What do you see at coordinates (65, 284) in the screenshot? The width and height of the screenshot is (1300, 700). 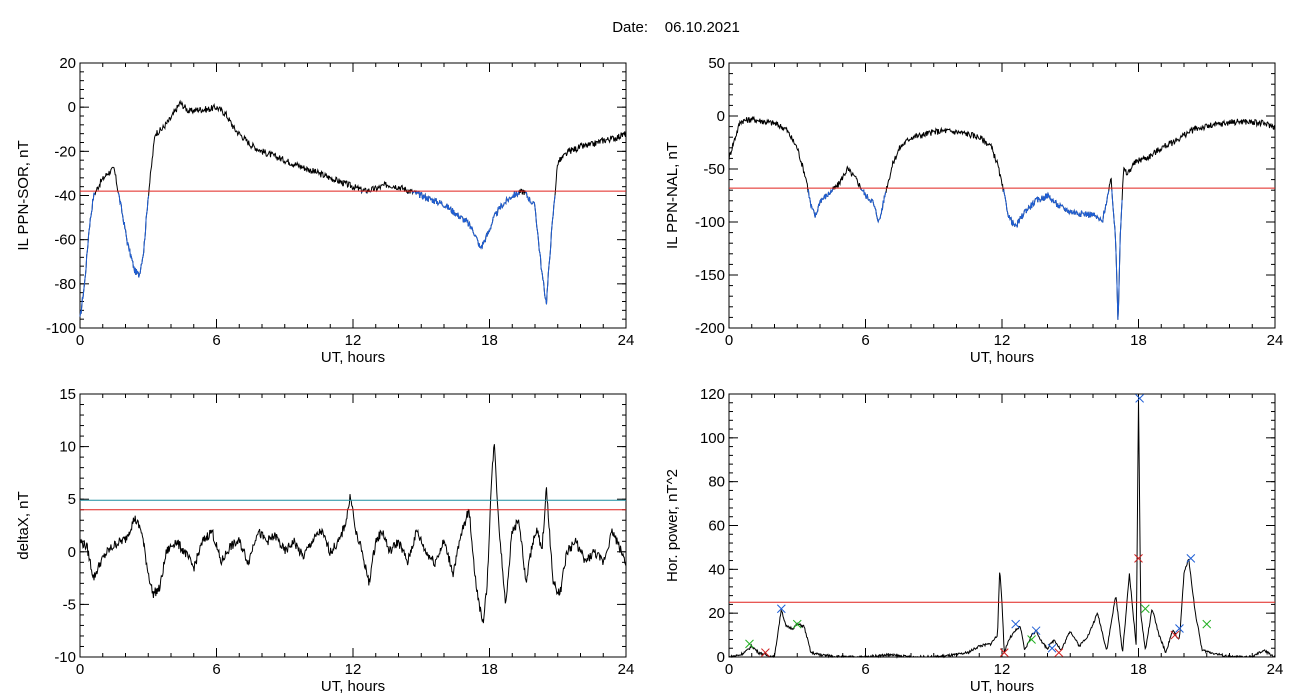 I see `y-tick-label: -80` at bounding box center [65, 284].